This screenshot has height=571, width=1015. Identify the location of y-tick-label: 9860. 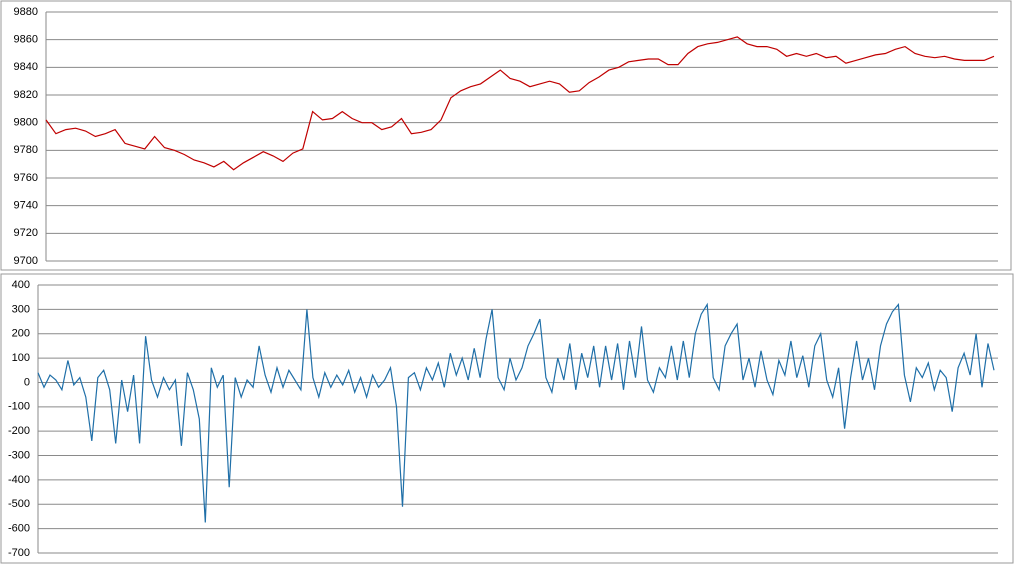
(26, 40).